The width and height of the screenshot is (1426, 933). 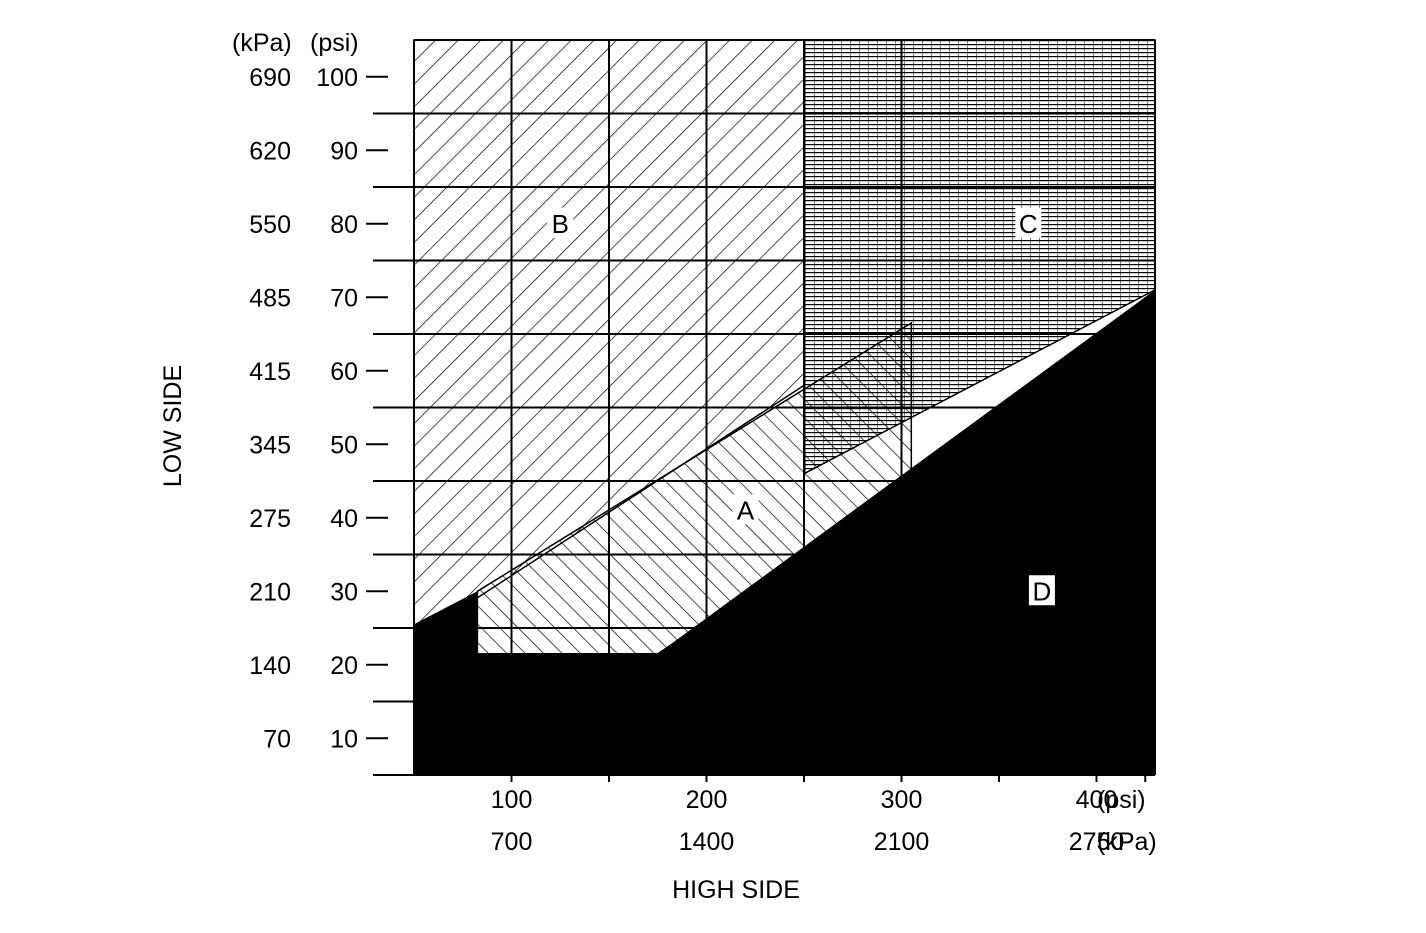 I want to click on y-unit-kpa: (kPa), so click(x=262, y=43).